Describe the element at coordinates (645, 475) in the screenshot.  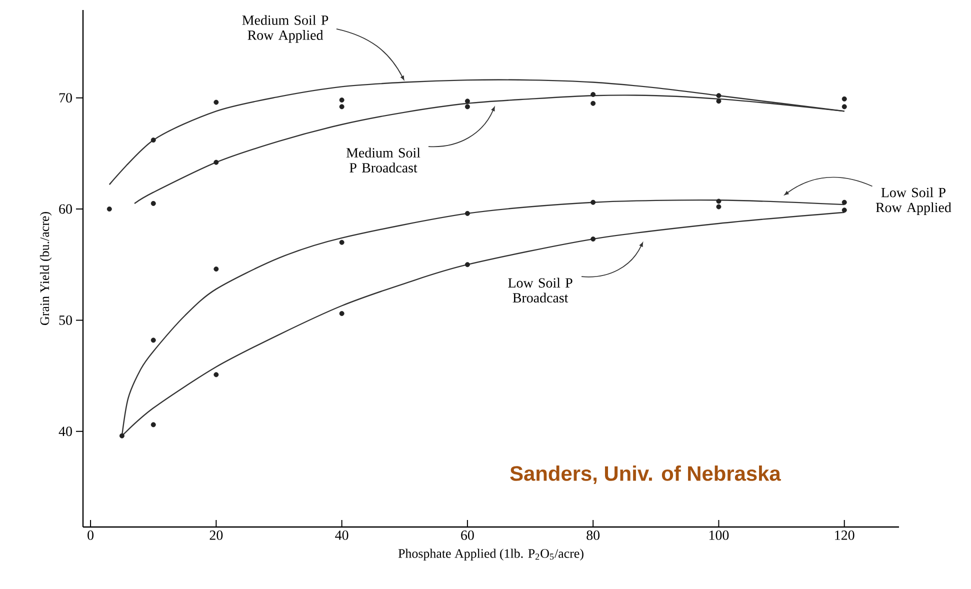
I see `annotation: Sanders, Univ. of Nebraska` at that location.